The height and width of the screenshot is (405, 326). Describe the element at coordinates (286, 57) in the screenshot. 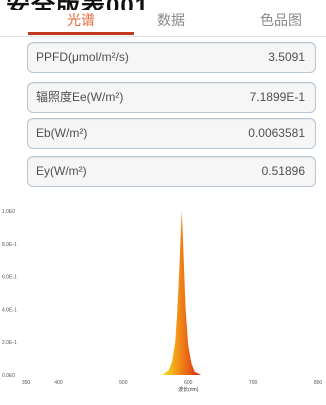

I see `measurement-ppfd-value: 3.5091` at that location.